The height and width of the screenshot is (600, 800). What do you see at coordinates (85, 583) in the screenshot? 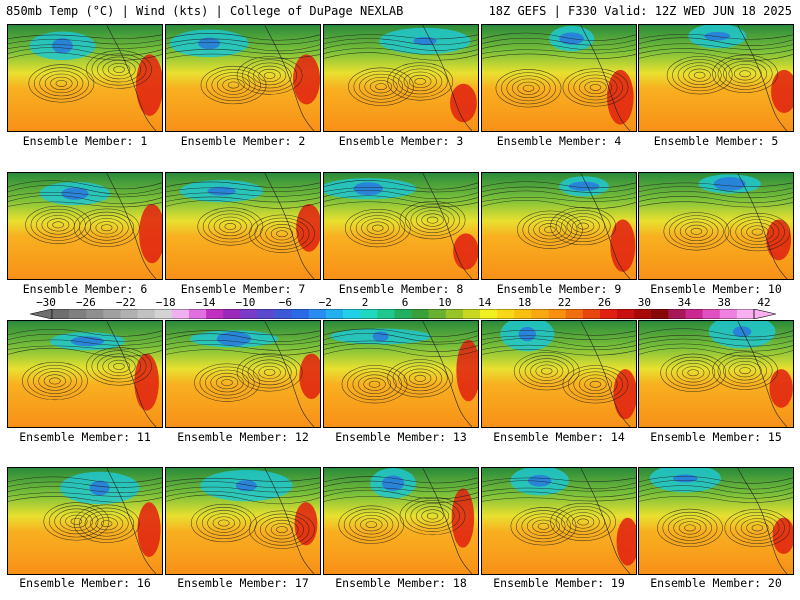
I see `ensemble-member-label: Ensemble Member: 16` at bounding box center [85, 583].